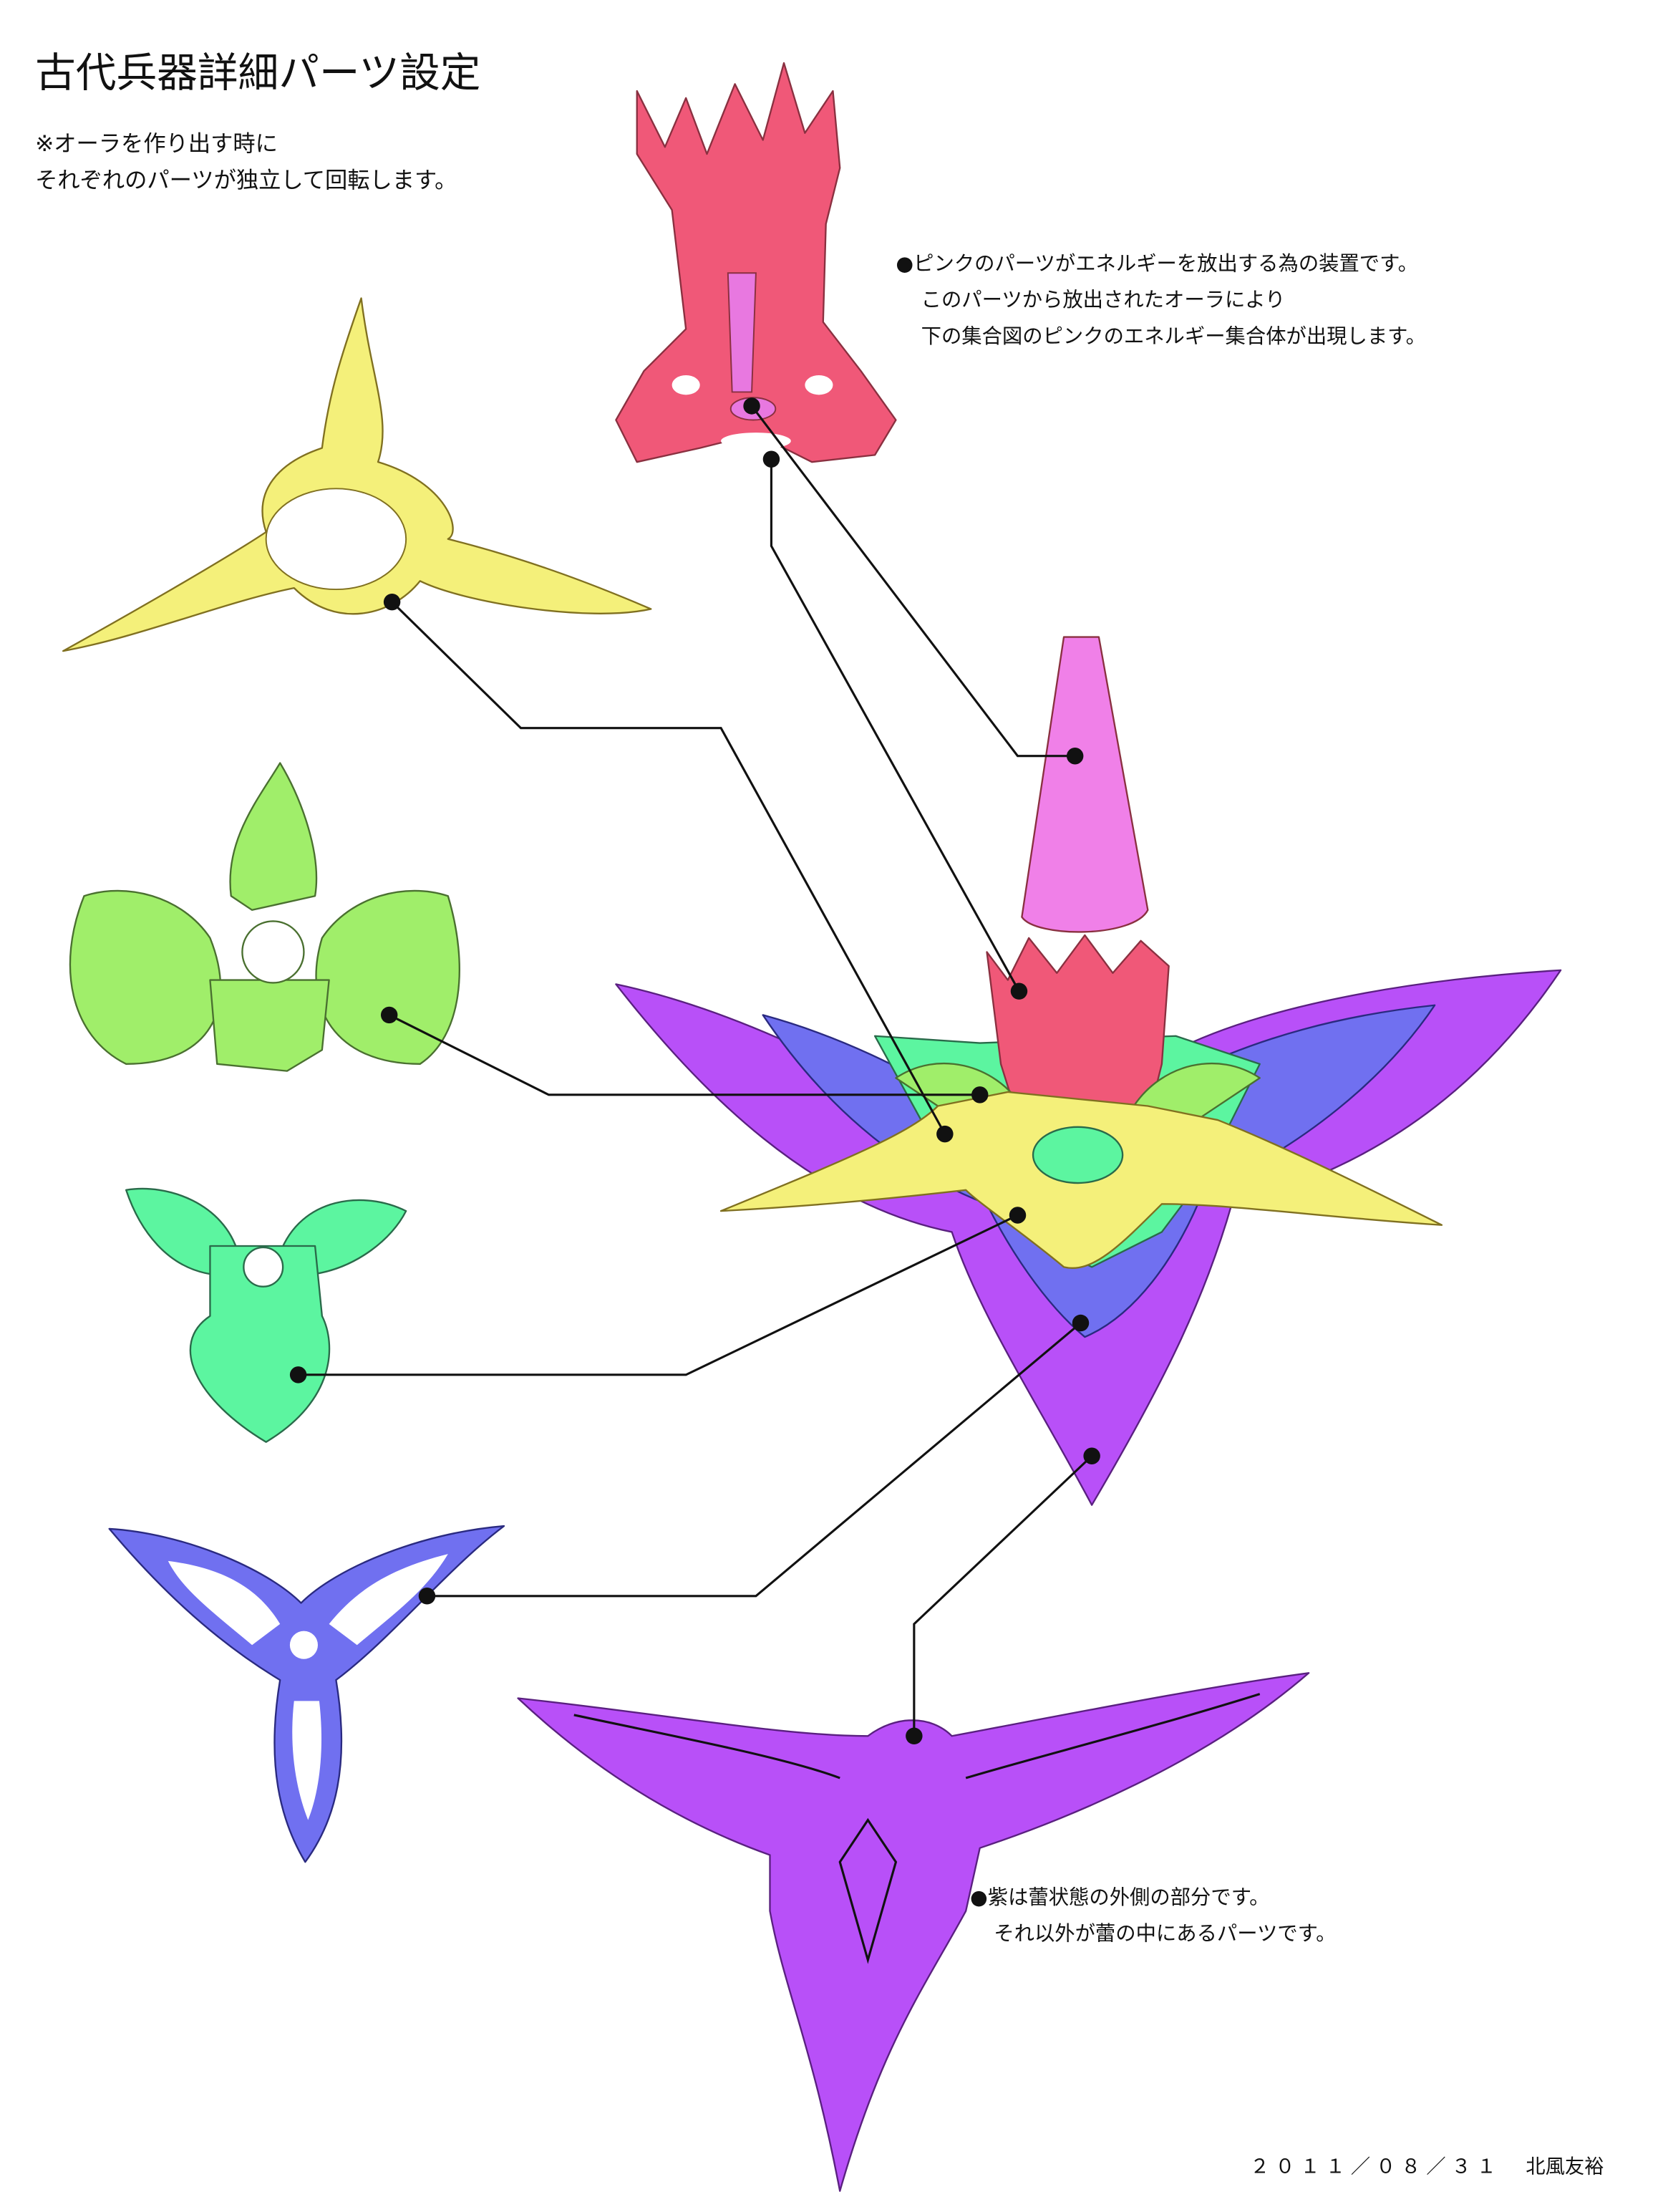 This screenshot has height=2212, width=1663. Describe the element at coordinates (266, 1315) in the screenshot. I see `teal-part` at that location.